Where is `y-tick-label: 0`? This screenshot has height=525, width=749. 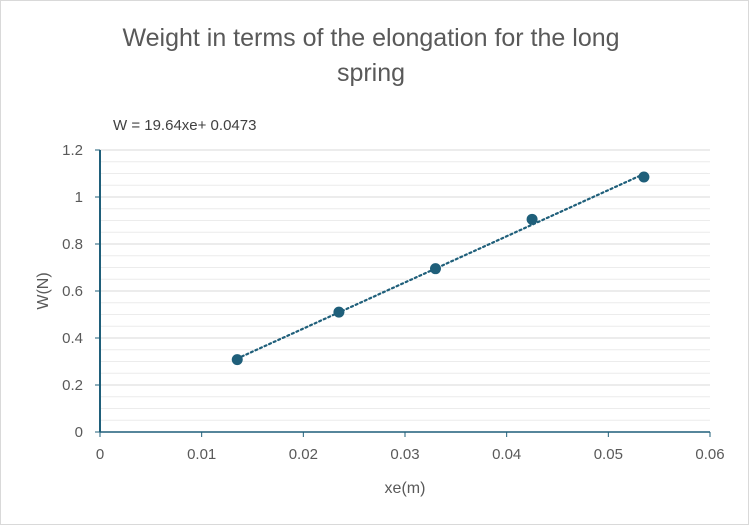
y-tick-label: 0 is located at coordinates (79, 432).